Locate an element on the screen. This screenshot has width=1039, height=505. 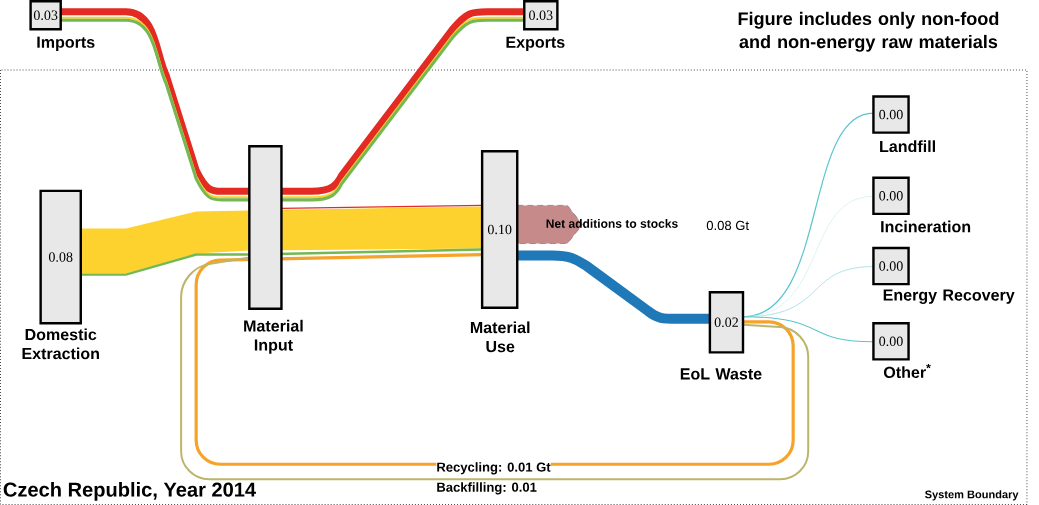
data-label: 0.10 is located at coordinates (499, 229).